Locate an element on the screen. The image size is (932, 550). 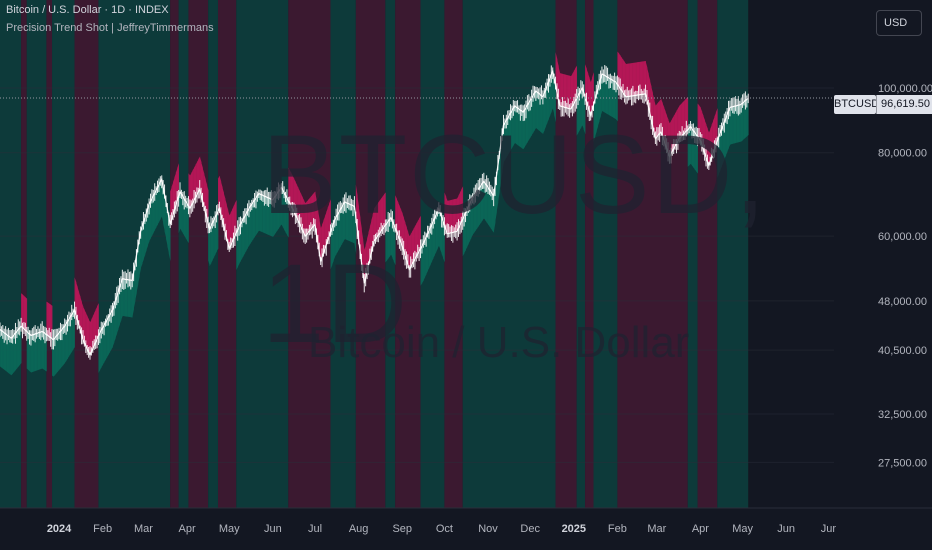
y-axis-panel is located at coordinates (883, 275).